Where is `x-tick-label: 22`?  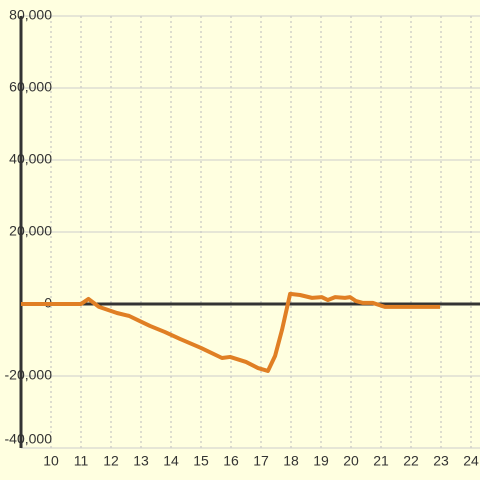
x-tick-label: 22 is located at coordinates (411, 461).